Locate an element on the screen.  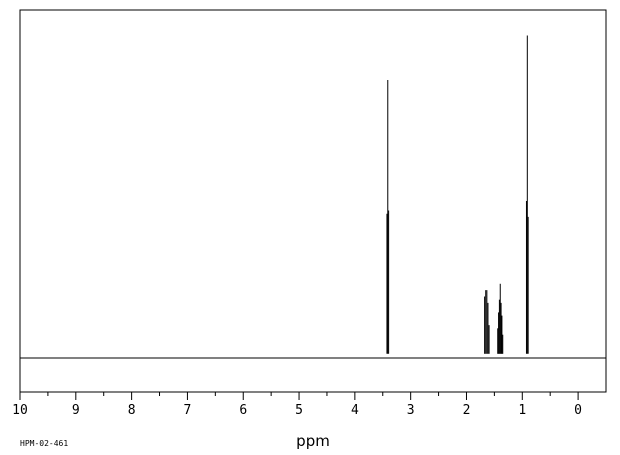
x-tick-label: 8 is located at coordinates (132, 410).